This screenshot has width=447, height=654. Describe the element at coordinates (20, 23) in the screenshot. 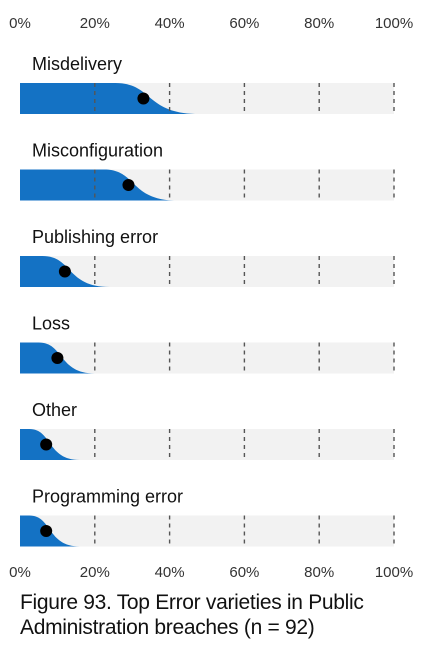

I see `x-tick-label-top: 0%` at that location.